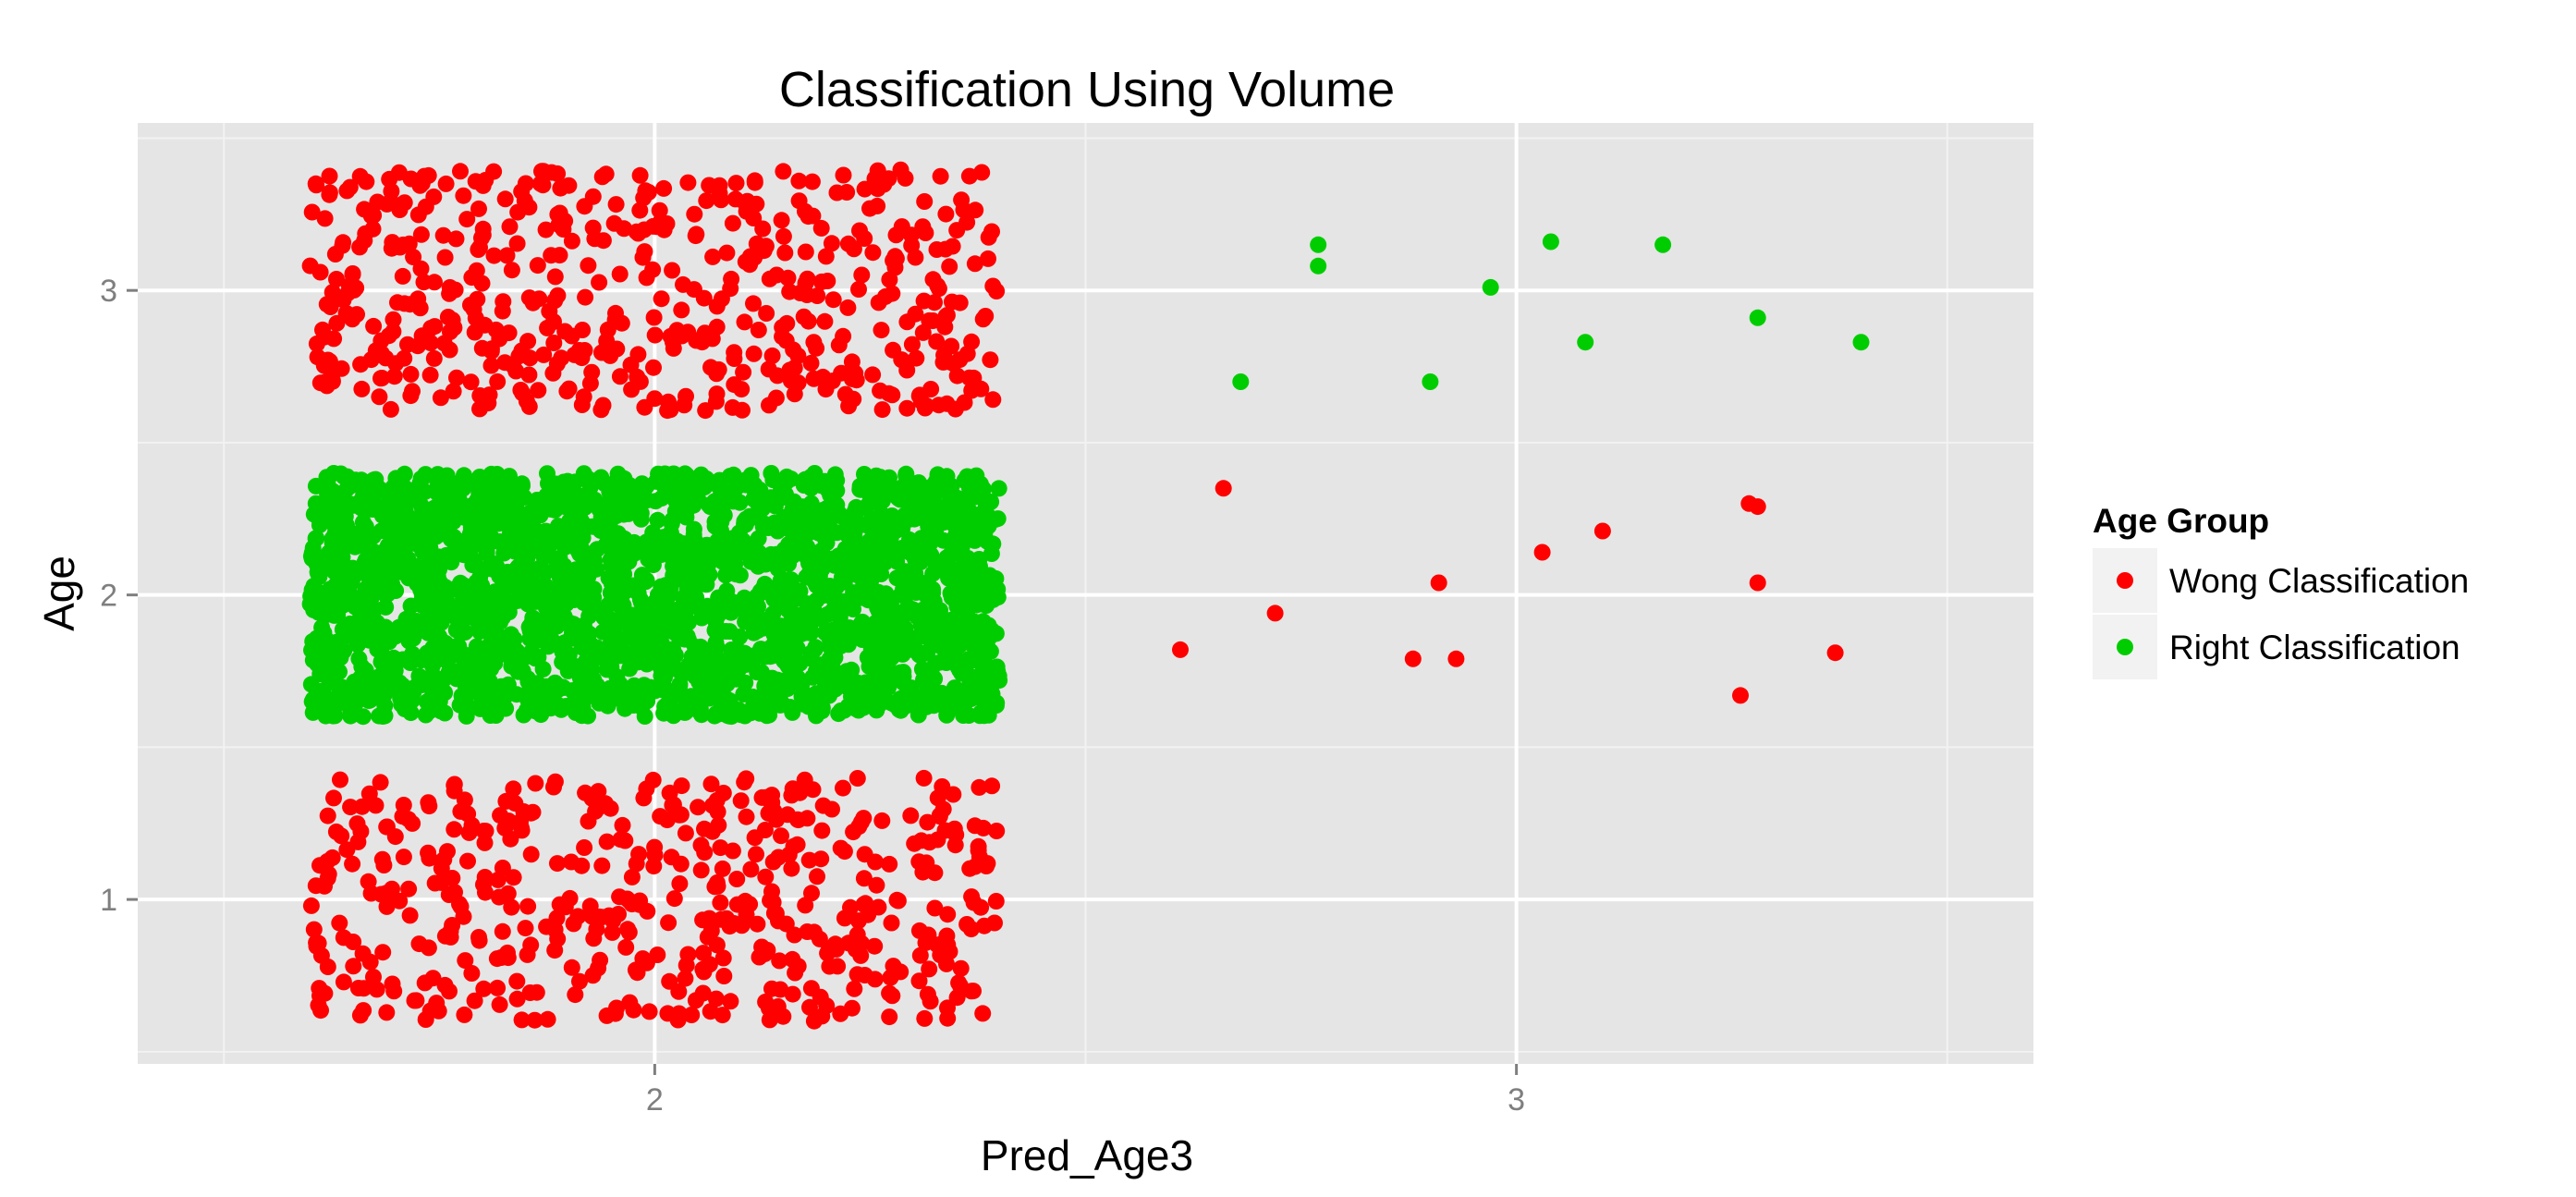 The image size is (2576, 1197). What do you see at coordinates (2181, 521) in the screenshot?
I see `legend-title: Age Group` at bounding box center [2181, 521].